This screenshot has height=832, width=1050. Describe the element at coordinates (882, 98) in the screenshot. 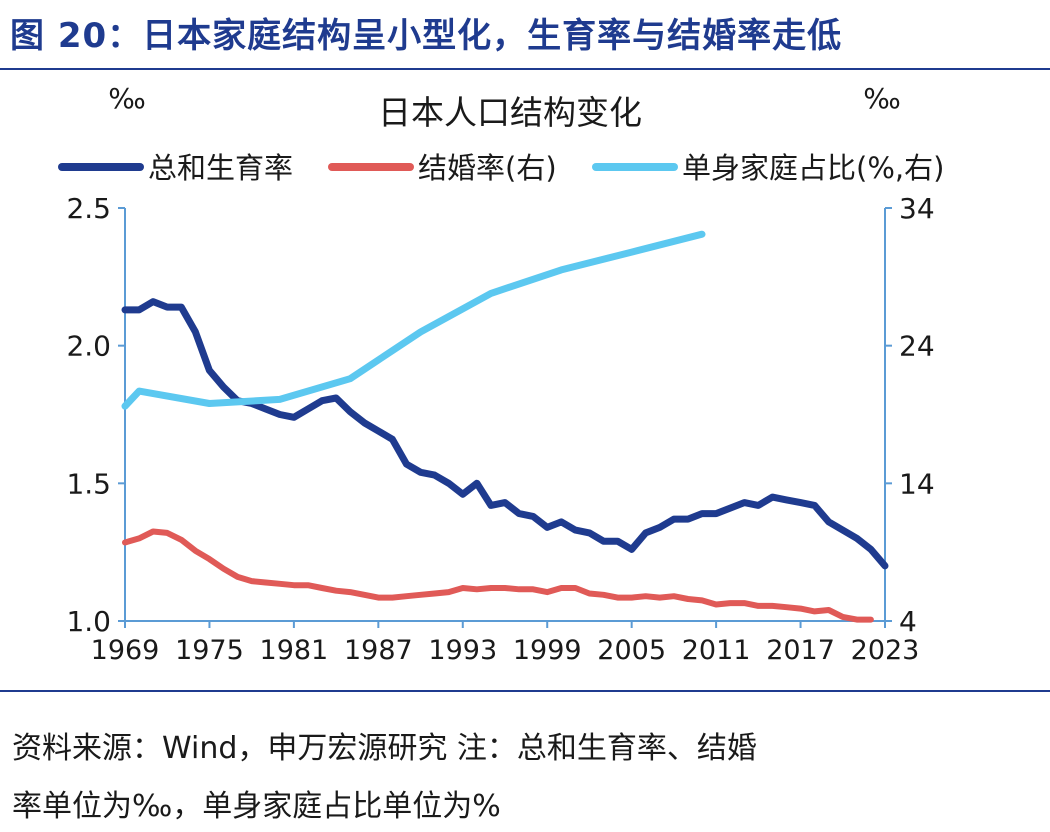

I see `right-unit-label: ‰` at that location.